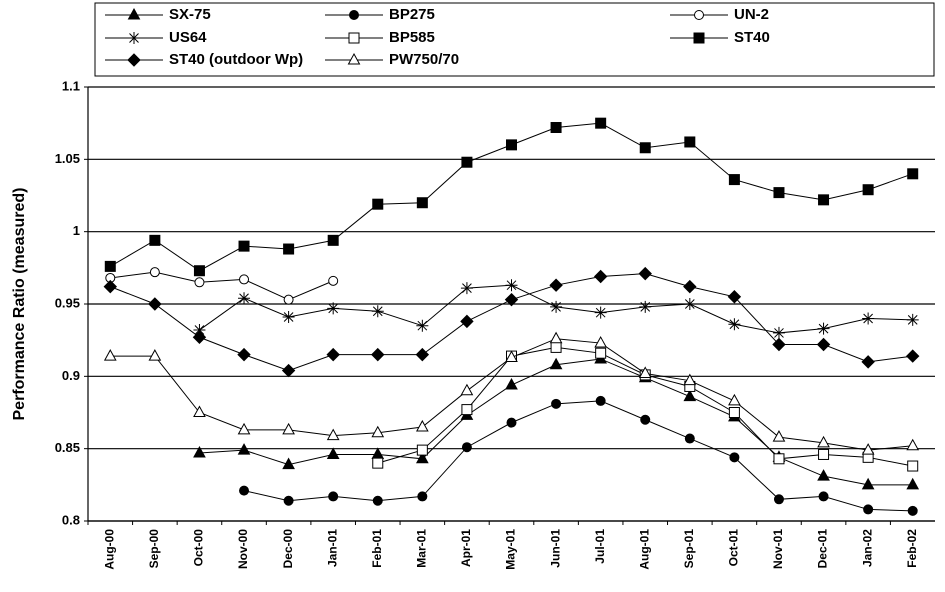 This screenshot has height=592, width=945. I want to click on y-tick-label: 1, so click(76, 230).